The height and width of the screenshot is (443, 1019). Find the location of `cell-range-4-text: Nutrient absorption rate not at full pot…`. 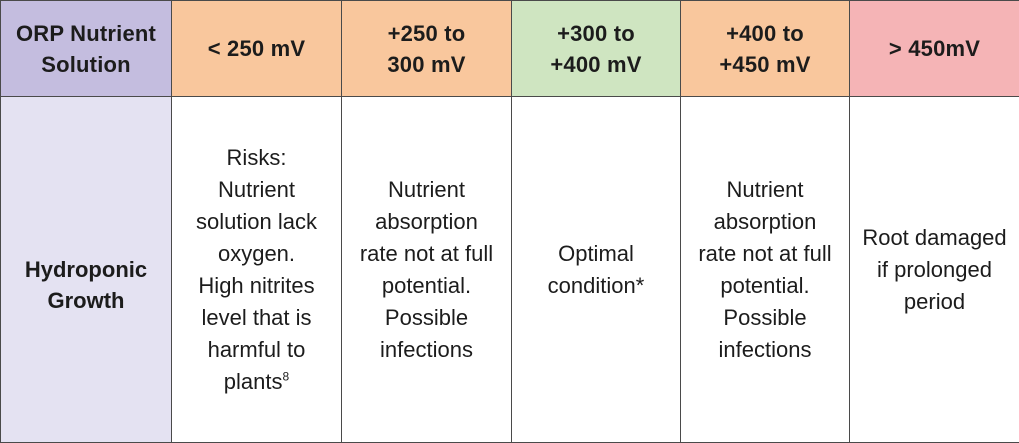

cell-range-4-text: Nutrient absorption rate not at full pot… is located at coordinates (765, 269).